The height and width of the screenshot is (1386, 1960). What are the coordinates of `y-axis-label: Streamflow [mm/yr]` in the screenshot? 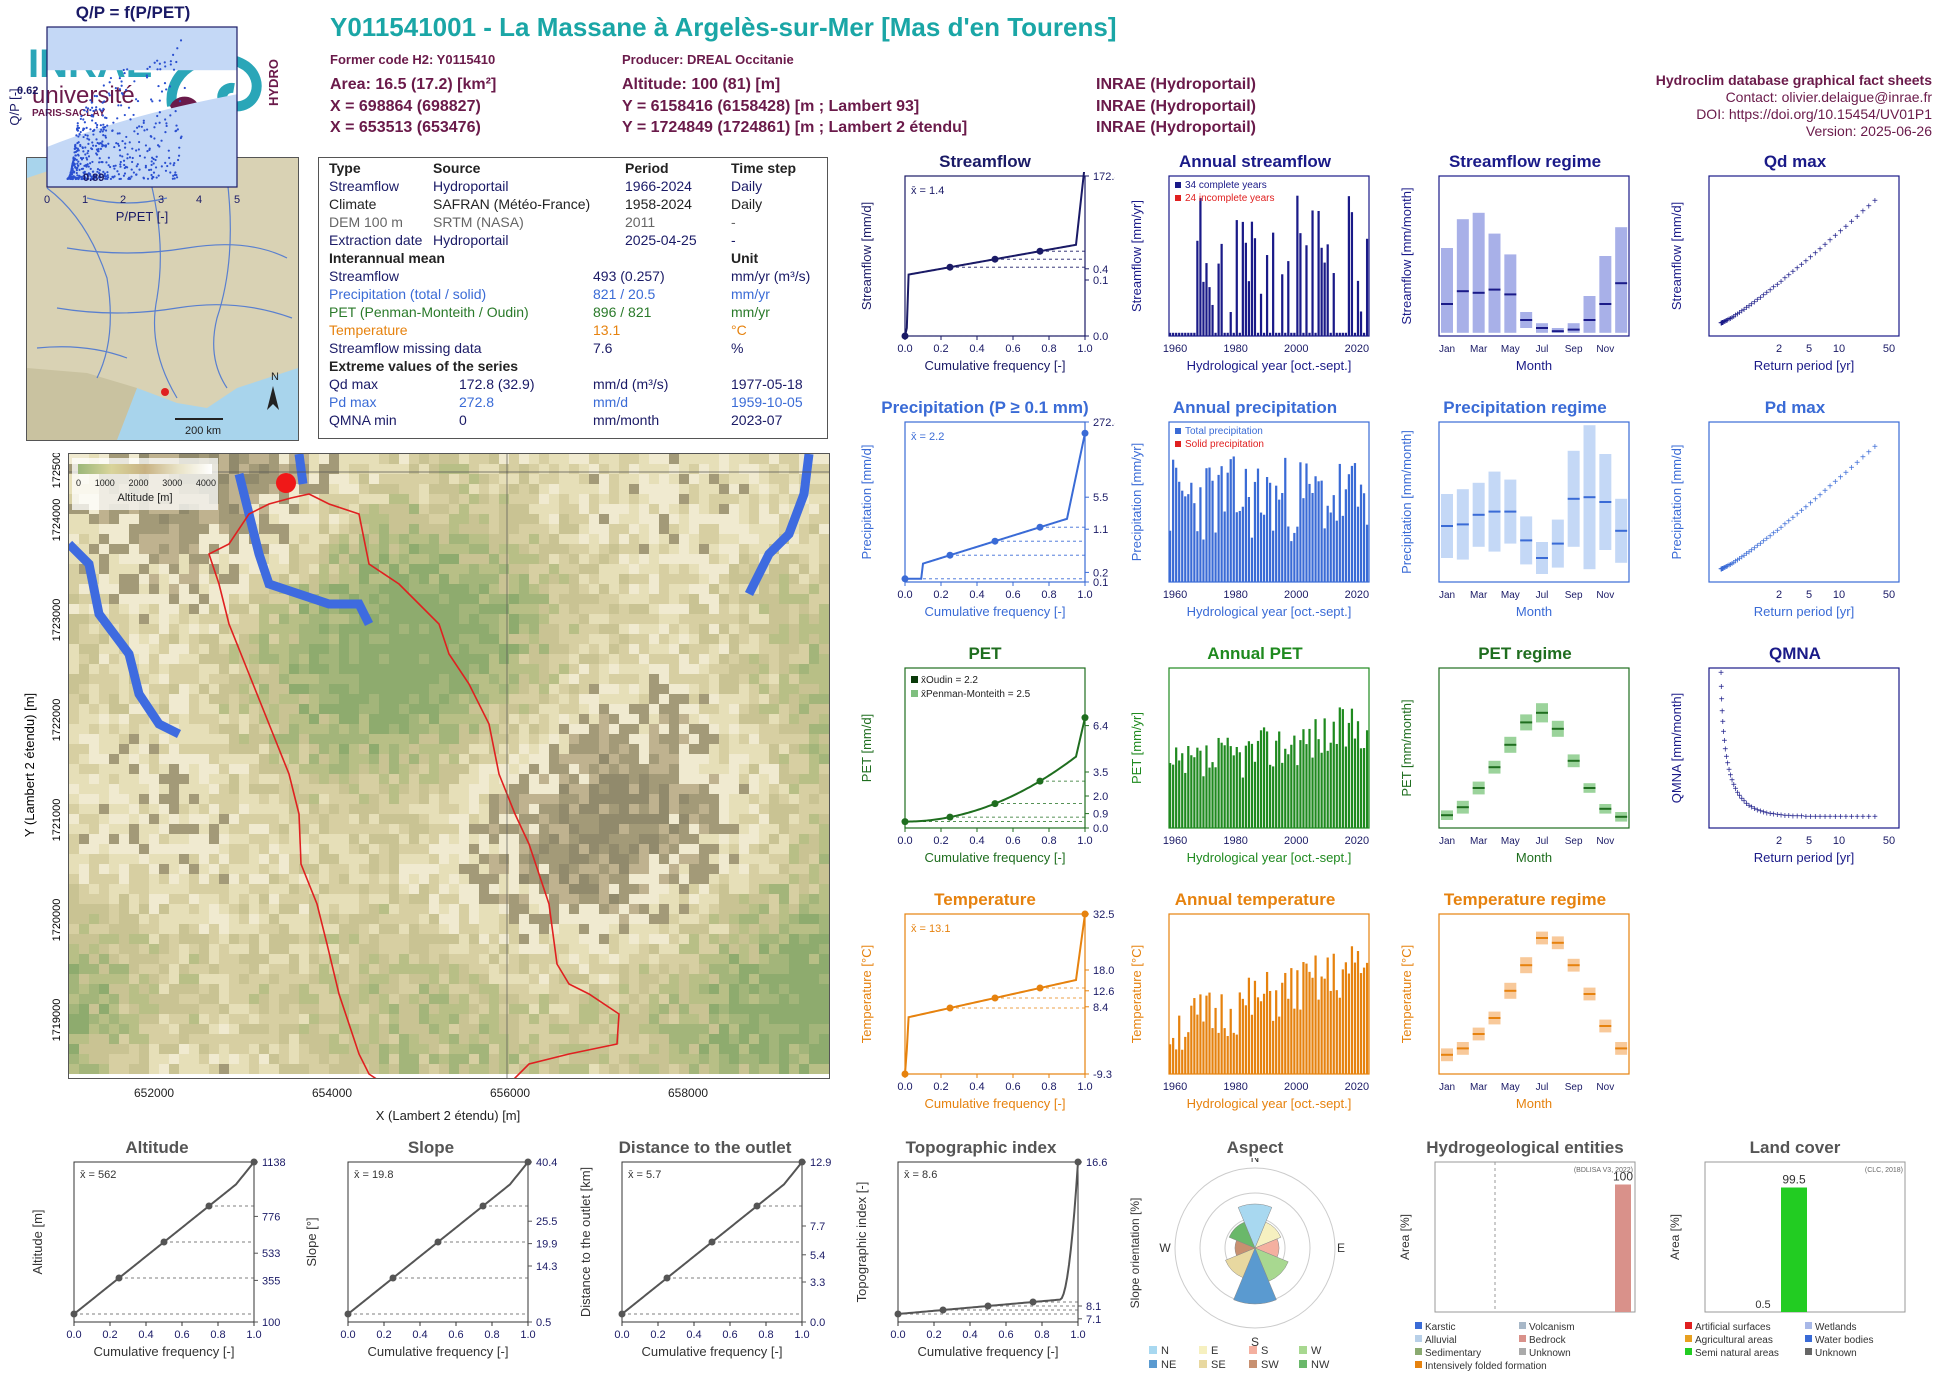 It's located at (1136, 256).